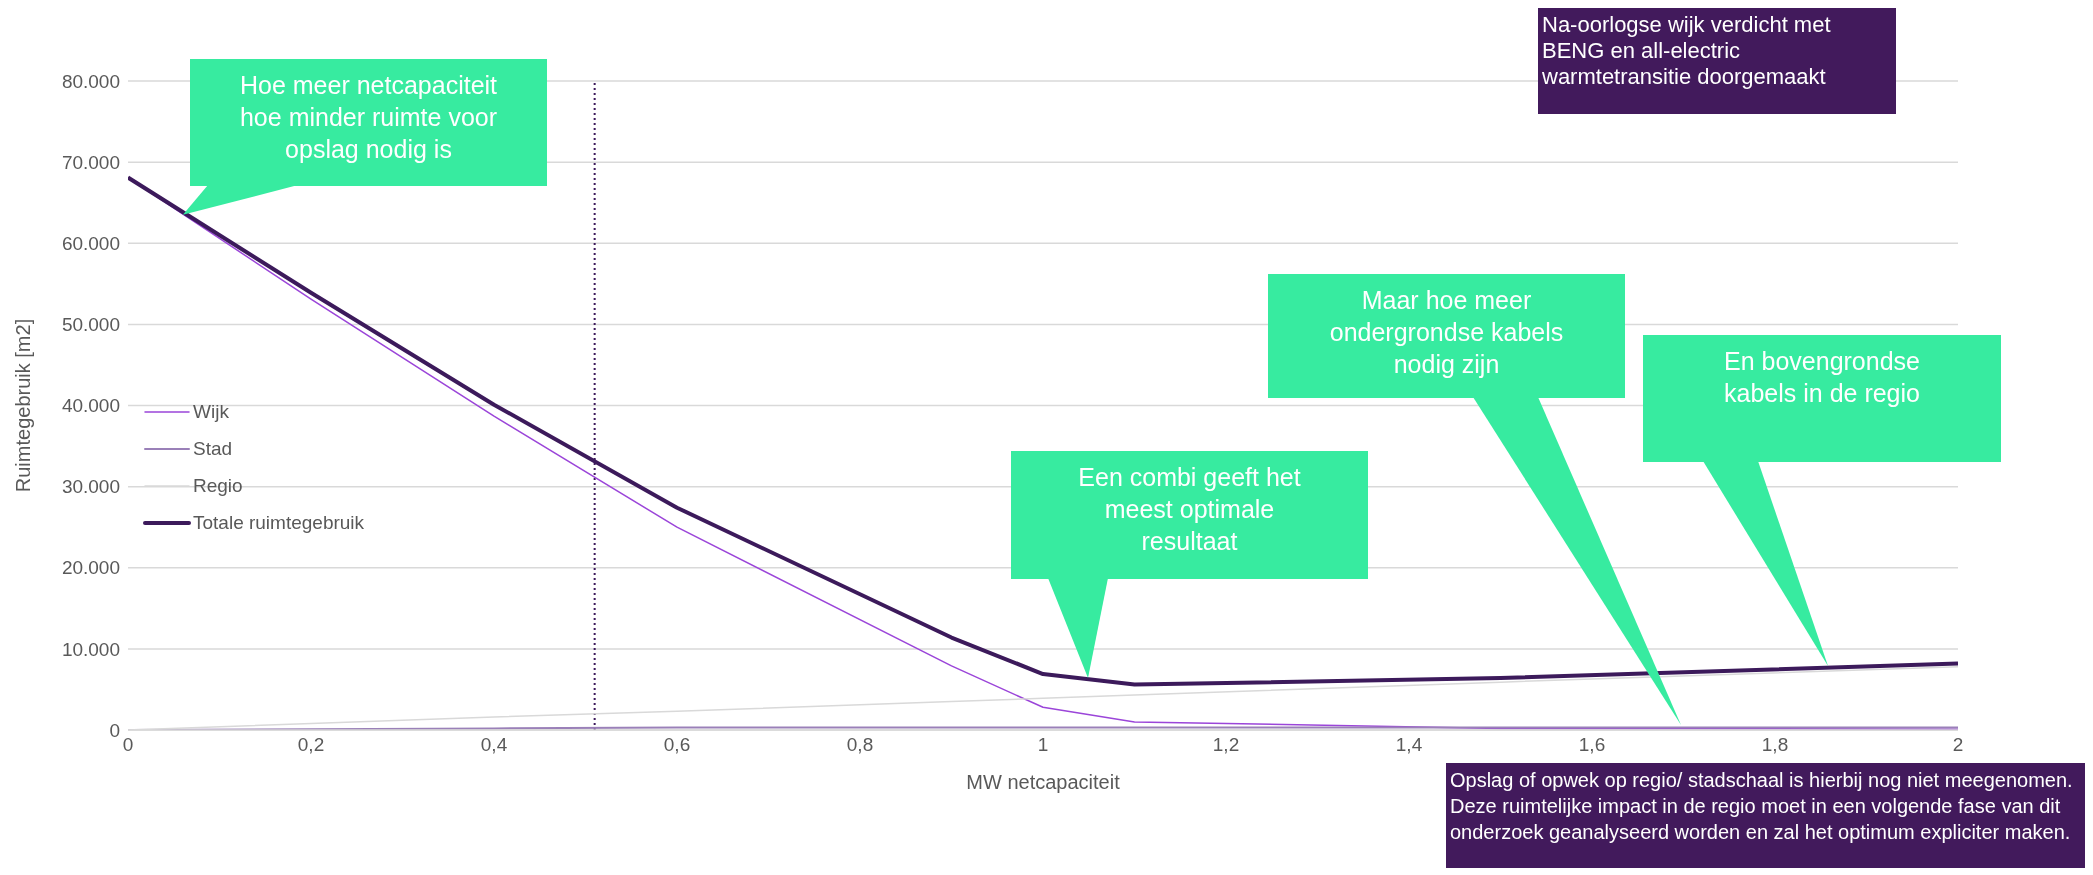 This screenshot has width=2093, height=875. I want to click on x-tick-label: 0,8, so click(860, 745).